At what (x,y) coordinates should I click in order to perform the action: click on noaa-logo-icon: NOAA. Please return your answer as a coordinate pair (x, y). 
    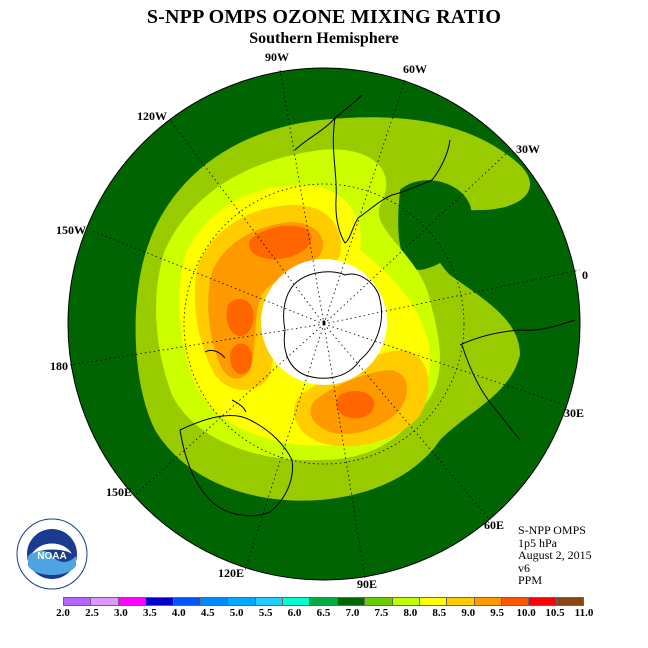
    Looking at the image, I should click on (52, 554).